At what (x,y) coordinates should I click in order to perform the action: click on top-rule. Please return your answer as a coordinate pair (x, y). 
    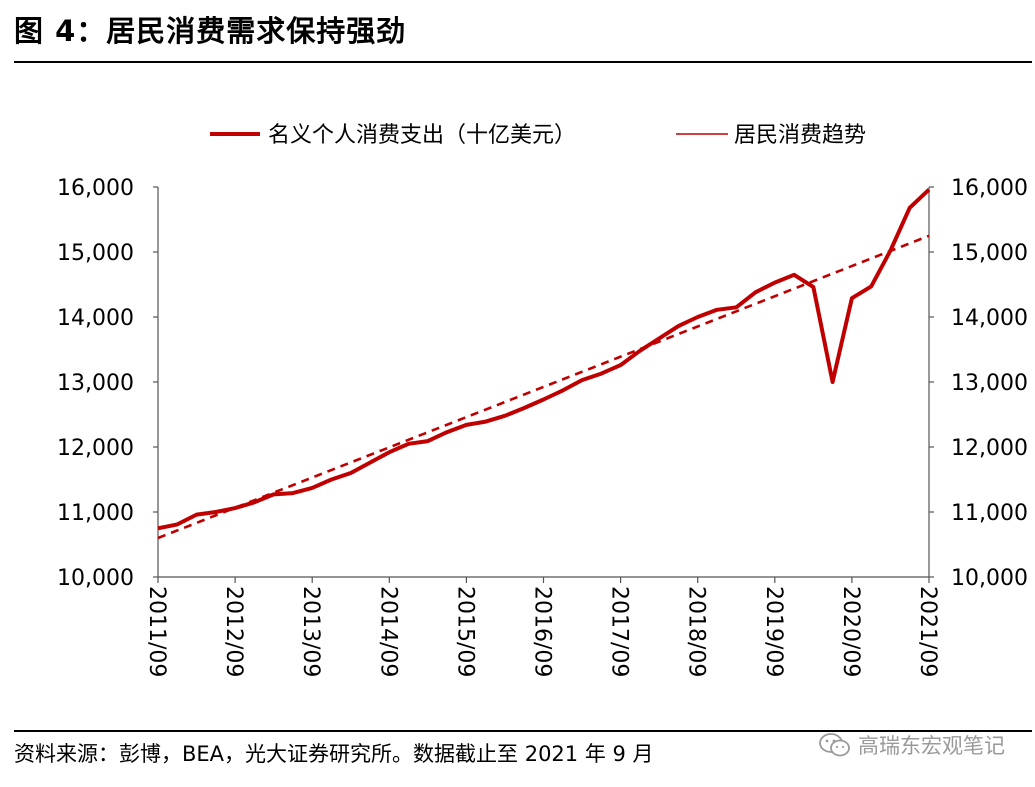
    Looking at the image, I should click on (523, 62).